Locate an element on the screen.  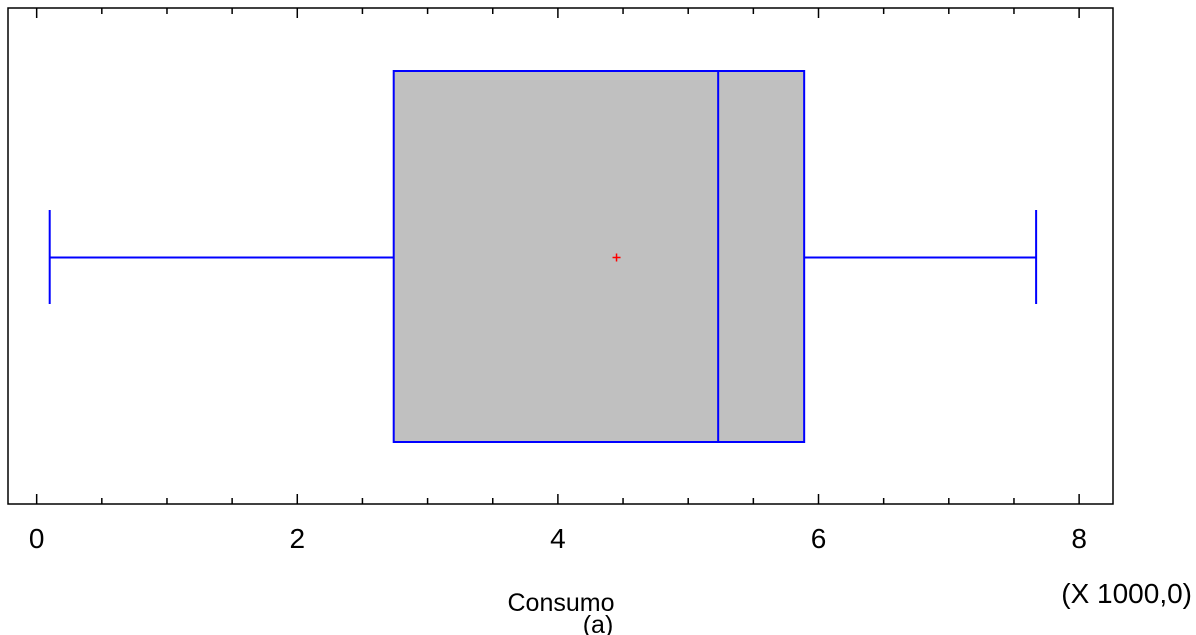
top-ticks is located at coordinates (557, 13).